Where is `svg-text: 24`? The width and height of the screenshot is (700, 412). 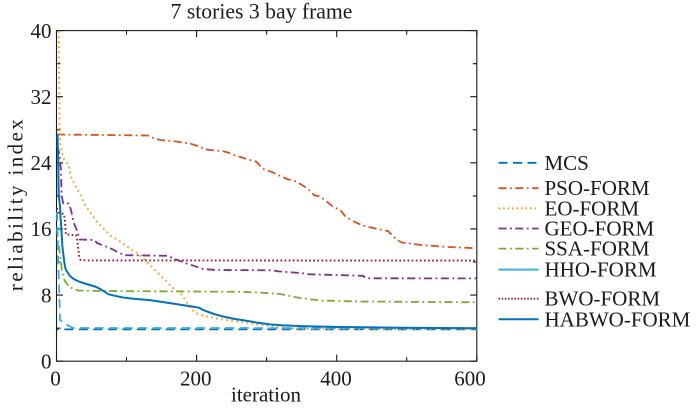
svg-text: 24 is located at coordinates (42, 163).